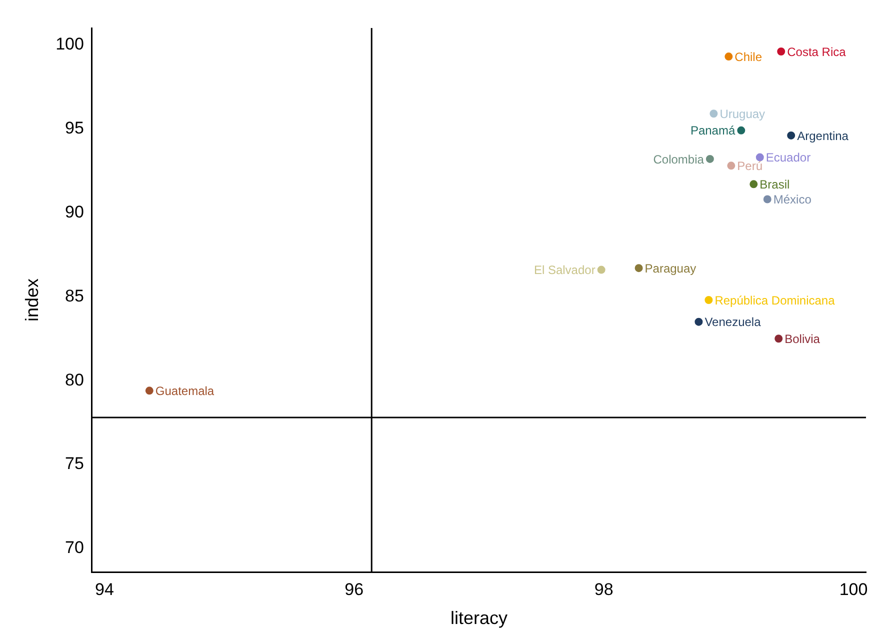  I want to click on y-tick-label: 85, so click(74, 296).